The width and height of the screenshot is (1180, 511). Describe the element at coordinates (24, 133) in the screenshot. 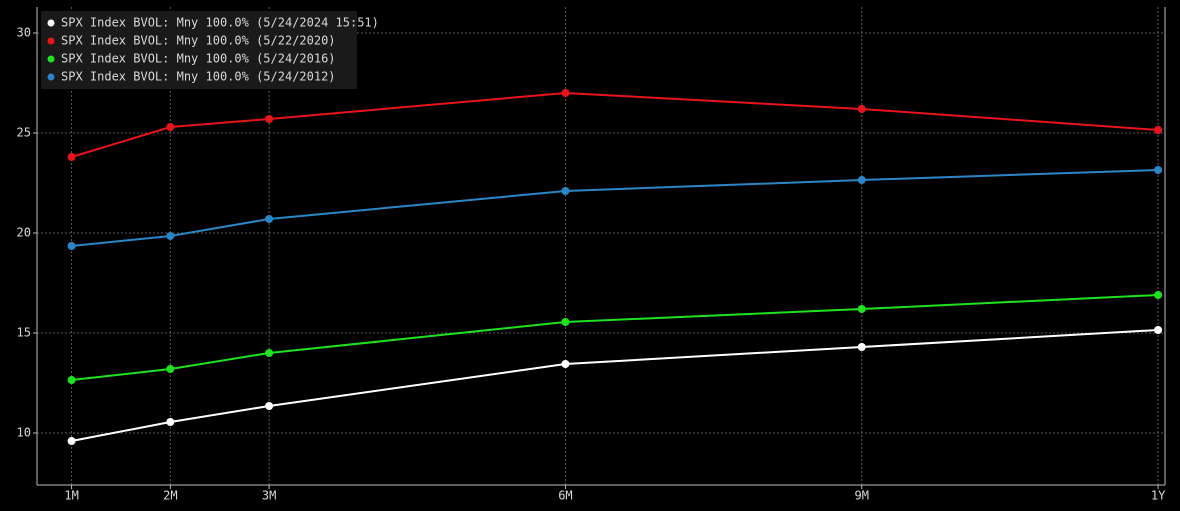

I see `y-tick-label: 25` at that location.